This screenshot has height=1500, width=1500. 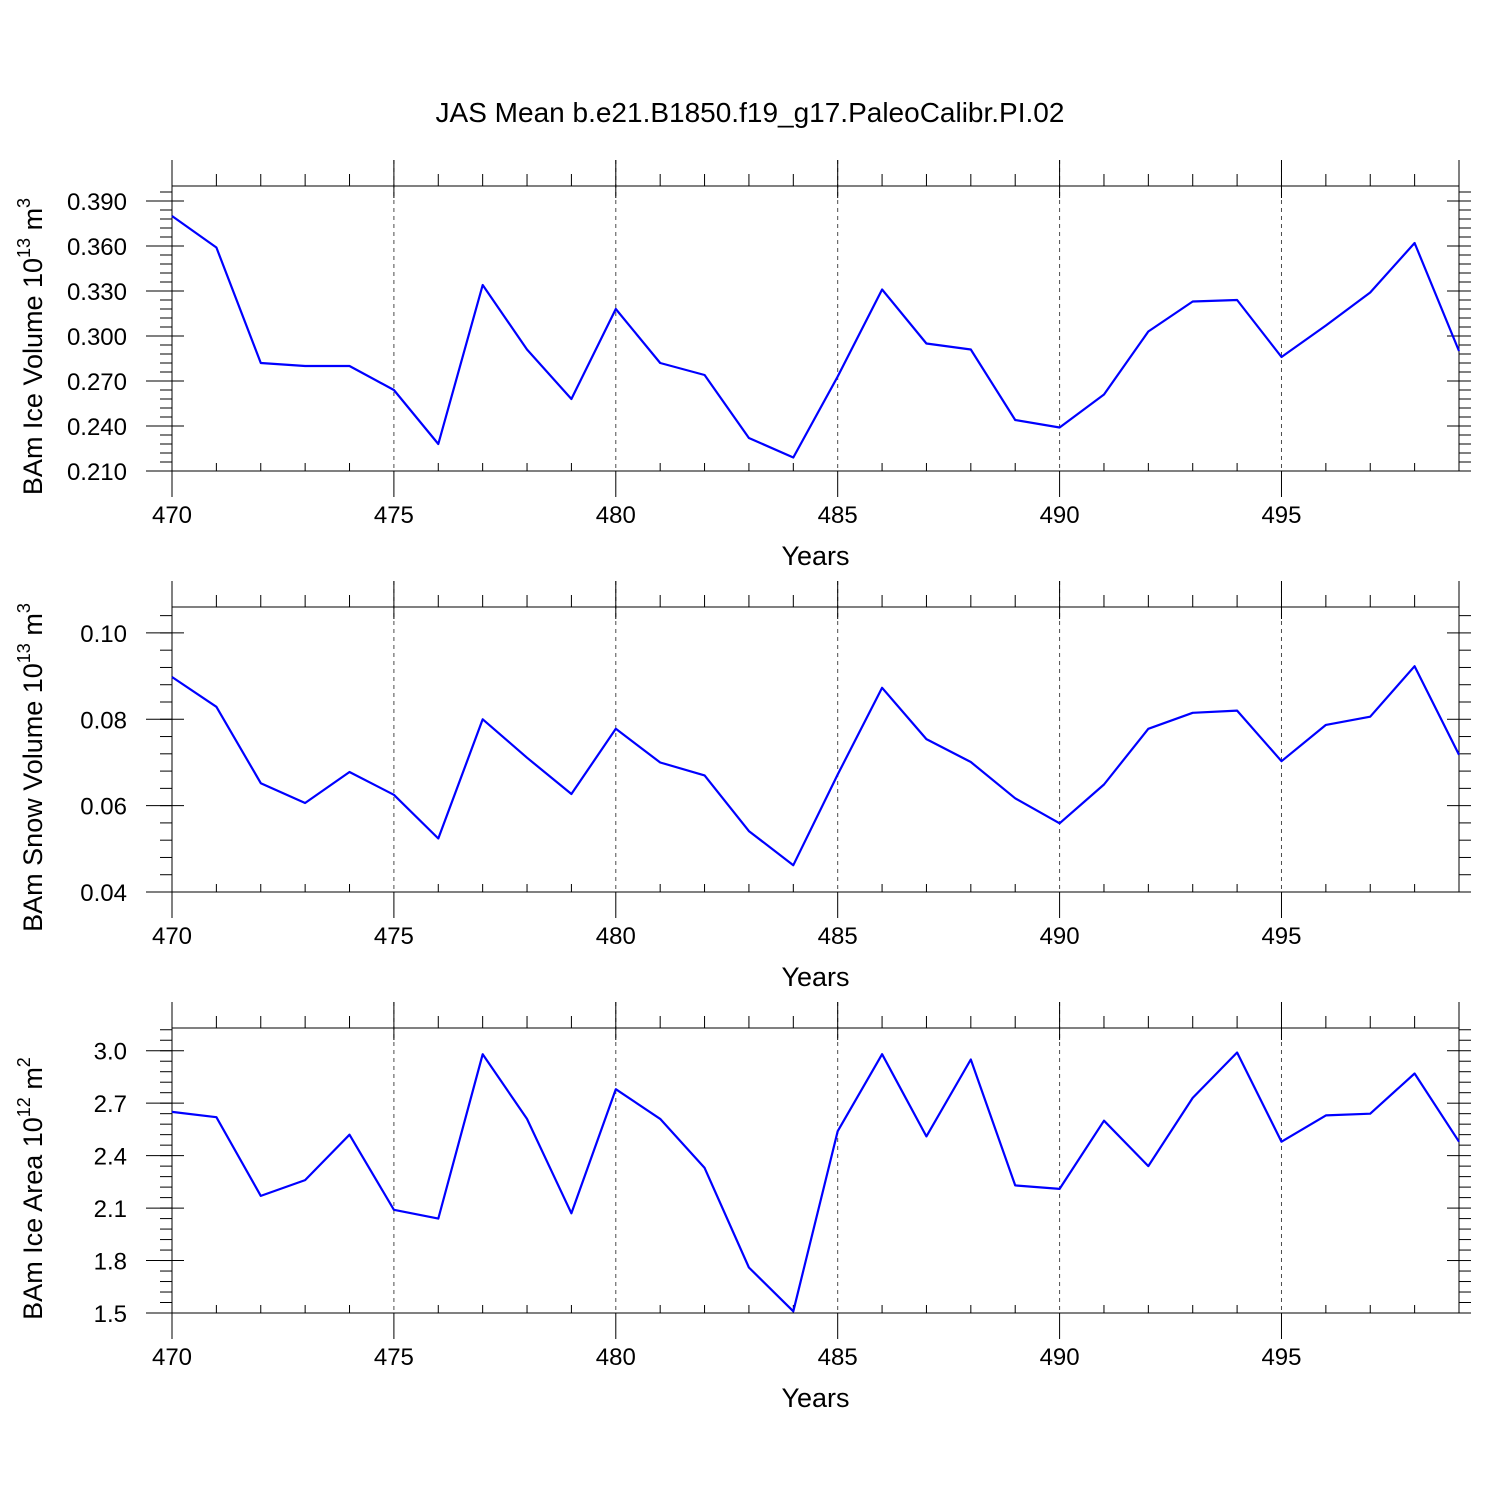 What do you see at coordinates (103, 720) in the screenshot?
I see `y-tick-label: 0.08` at bounding box center [103, 720].